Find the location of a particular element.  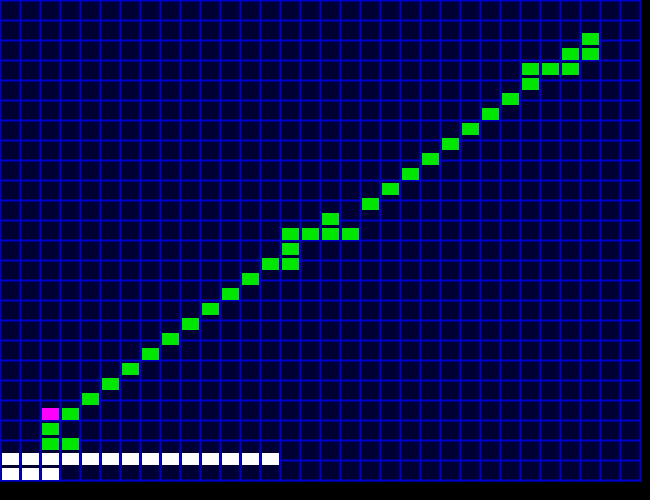

snake-head is located at coordinates (50, 414).